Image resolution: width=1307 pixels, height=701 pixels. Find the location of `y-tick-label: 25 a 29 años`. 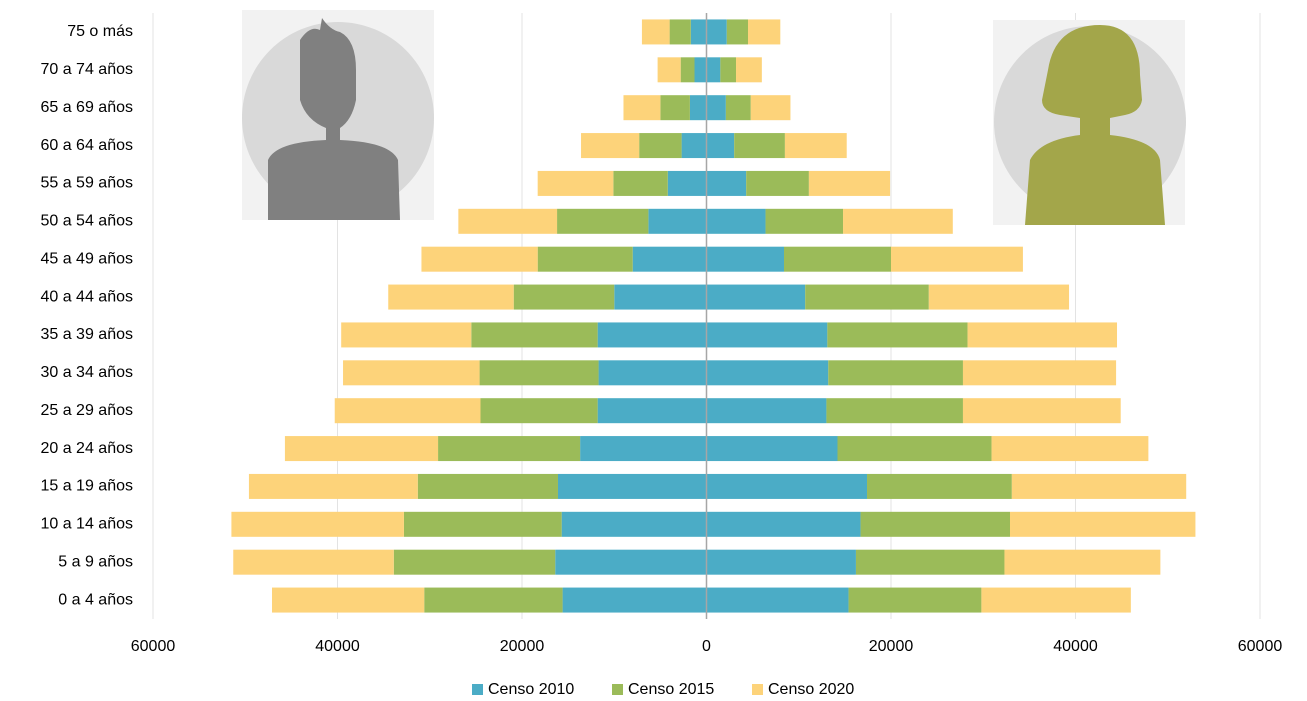

y-tick-label: 25 a 29 años is located at coordinates (86, 410).